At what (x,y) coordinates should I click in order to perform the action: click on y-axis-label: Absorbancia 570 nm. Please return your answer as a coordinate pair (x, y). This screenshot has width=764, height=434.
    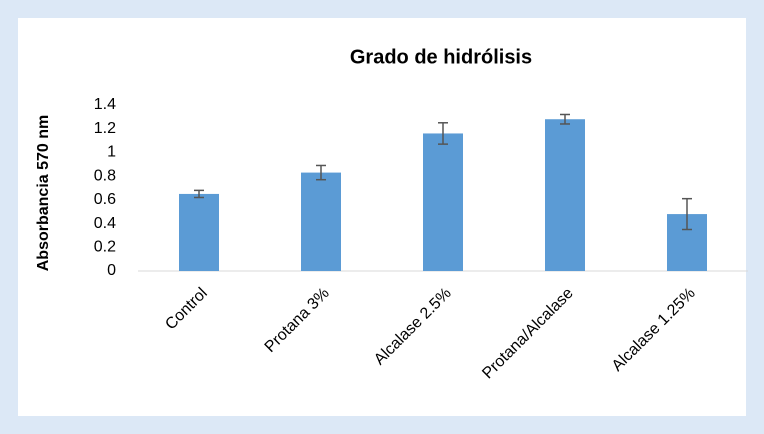
    Looking at the image, I should click on (43, 193).